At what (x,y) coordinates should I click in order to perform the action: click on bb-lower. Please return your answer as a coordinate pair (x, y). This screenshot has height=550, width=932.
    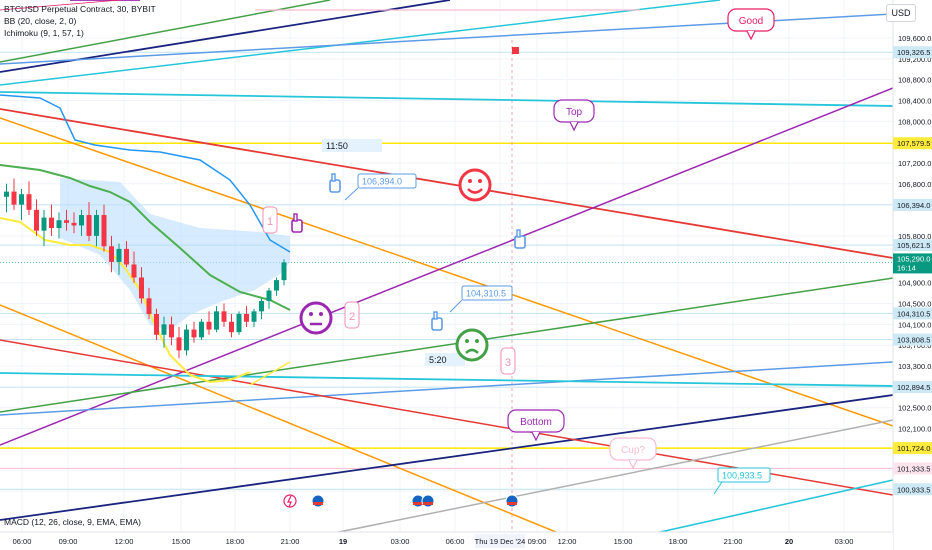
    Looking at the image, I should click on (125, 300).